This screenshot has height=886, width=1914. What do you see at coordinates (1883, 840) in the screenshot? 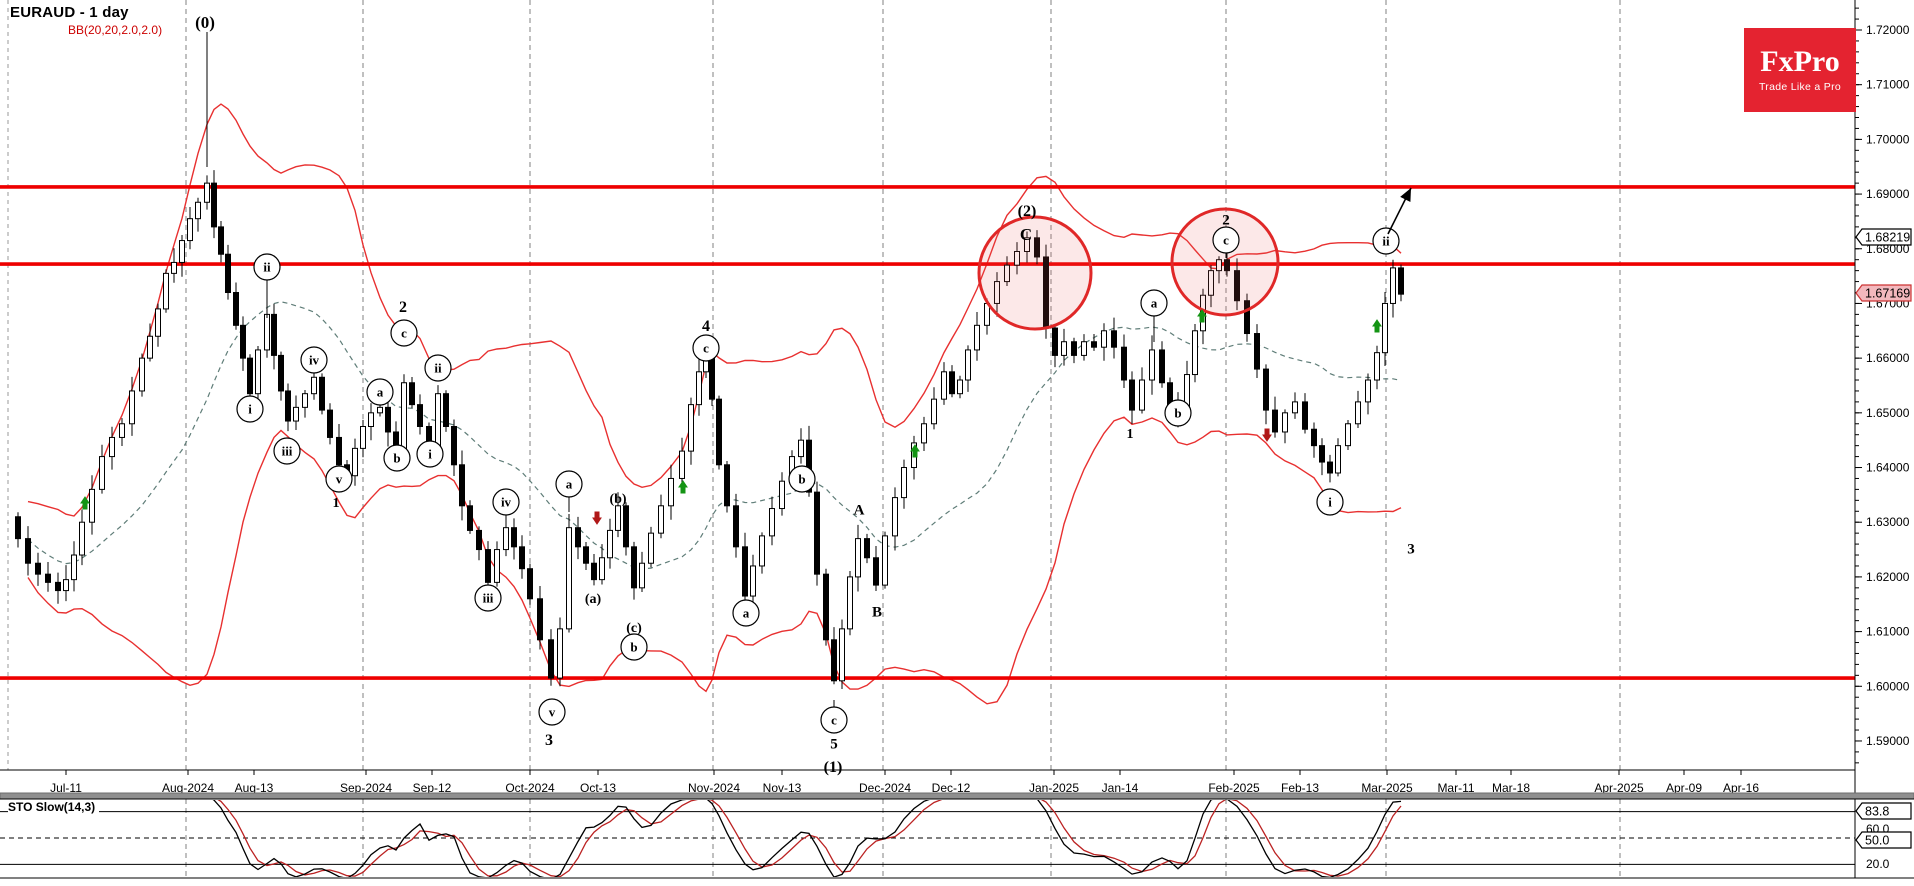
I see `sto-value-callout-shape` at bounding box center [1883, 840].